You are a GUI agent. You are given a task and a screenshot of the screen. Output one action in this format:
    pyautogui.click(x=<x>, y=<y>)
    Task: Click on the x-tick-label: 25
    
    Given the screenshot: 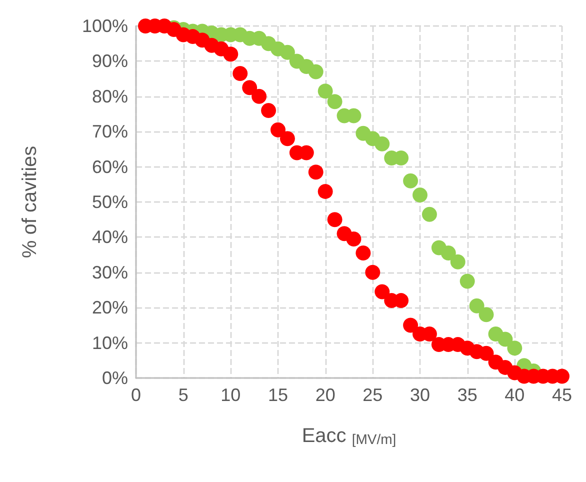 What is the action you would take?
    pyautogui.click(x=372, y=395)
    